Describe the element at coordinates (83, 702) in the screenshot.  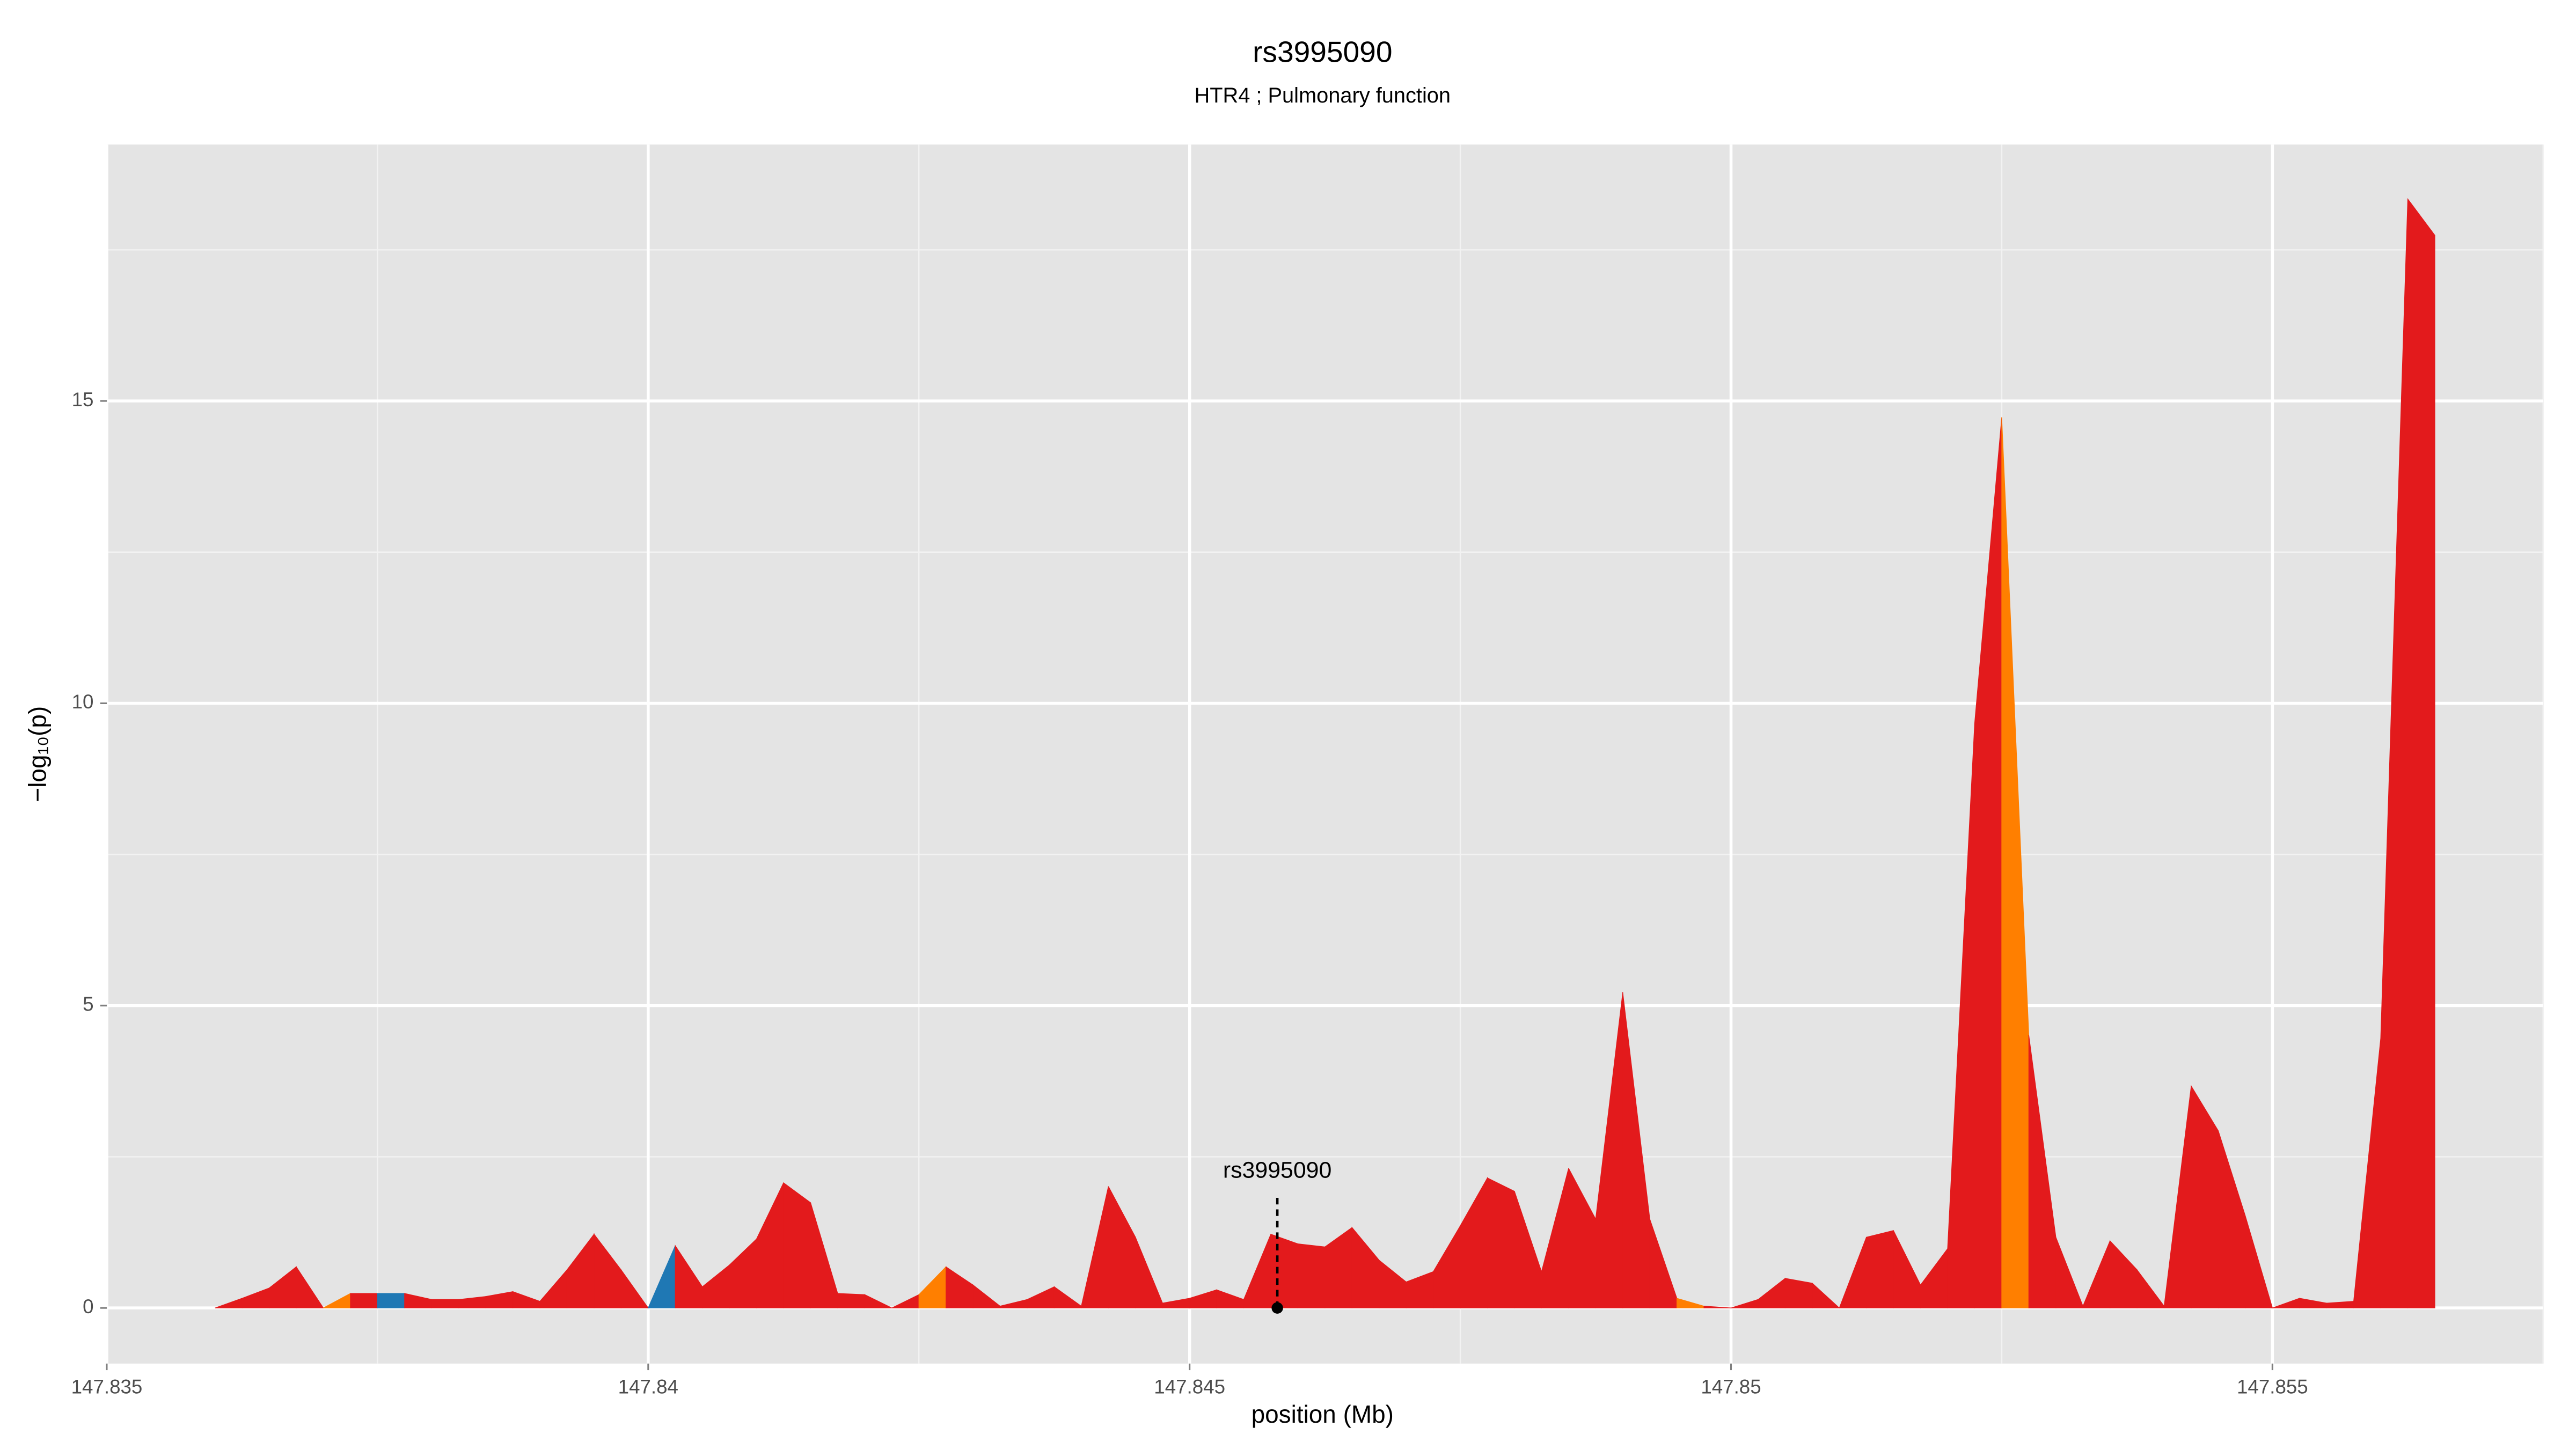
I see `y-tick-label: 10` at that location.